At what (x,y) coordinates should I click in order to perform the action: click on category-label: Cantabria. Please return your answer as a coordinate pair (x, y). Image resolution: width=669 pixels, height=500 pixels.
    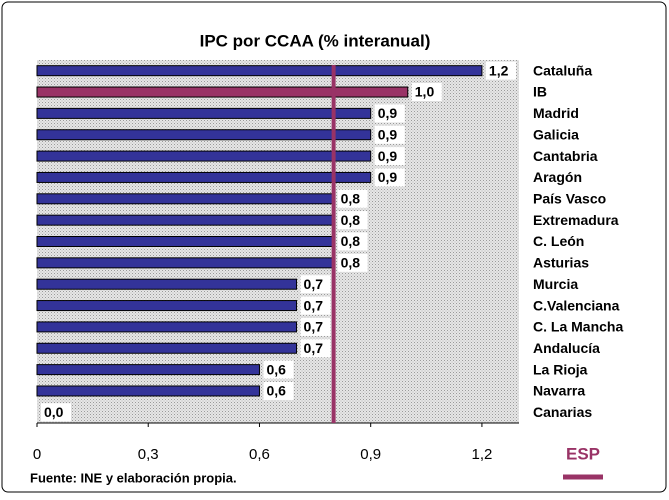
    Looking at the image, I should click on (565, 156).